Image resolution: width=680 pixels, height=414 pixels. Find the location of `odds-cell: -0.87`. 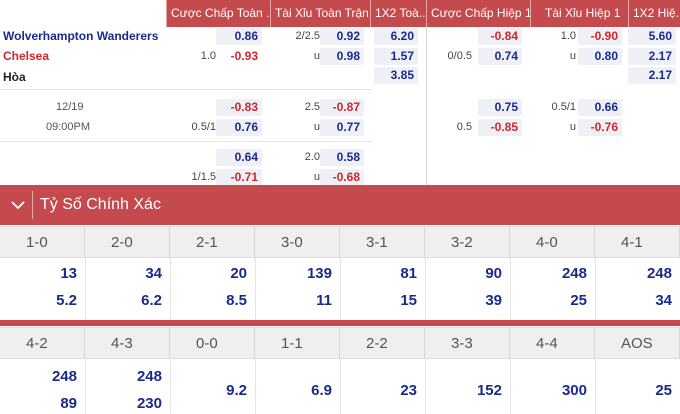

odds-cell: -0.87 is located at coordinates (342, 107).